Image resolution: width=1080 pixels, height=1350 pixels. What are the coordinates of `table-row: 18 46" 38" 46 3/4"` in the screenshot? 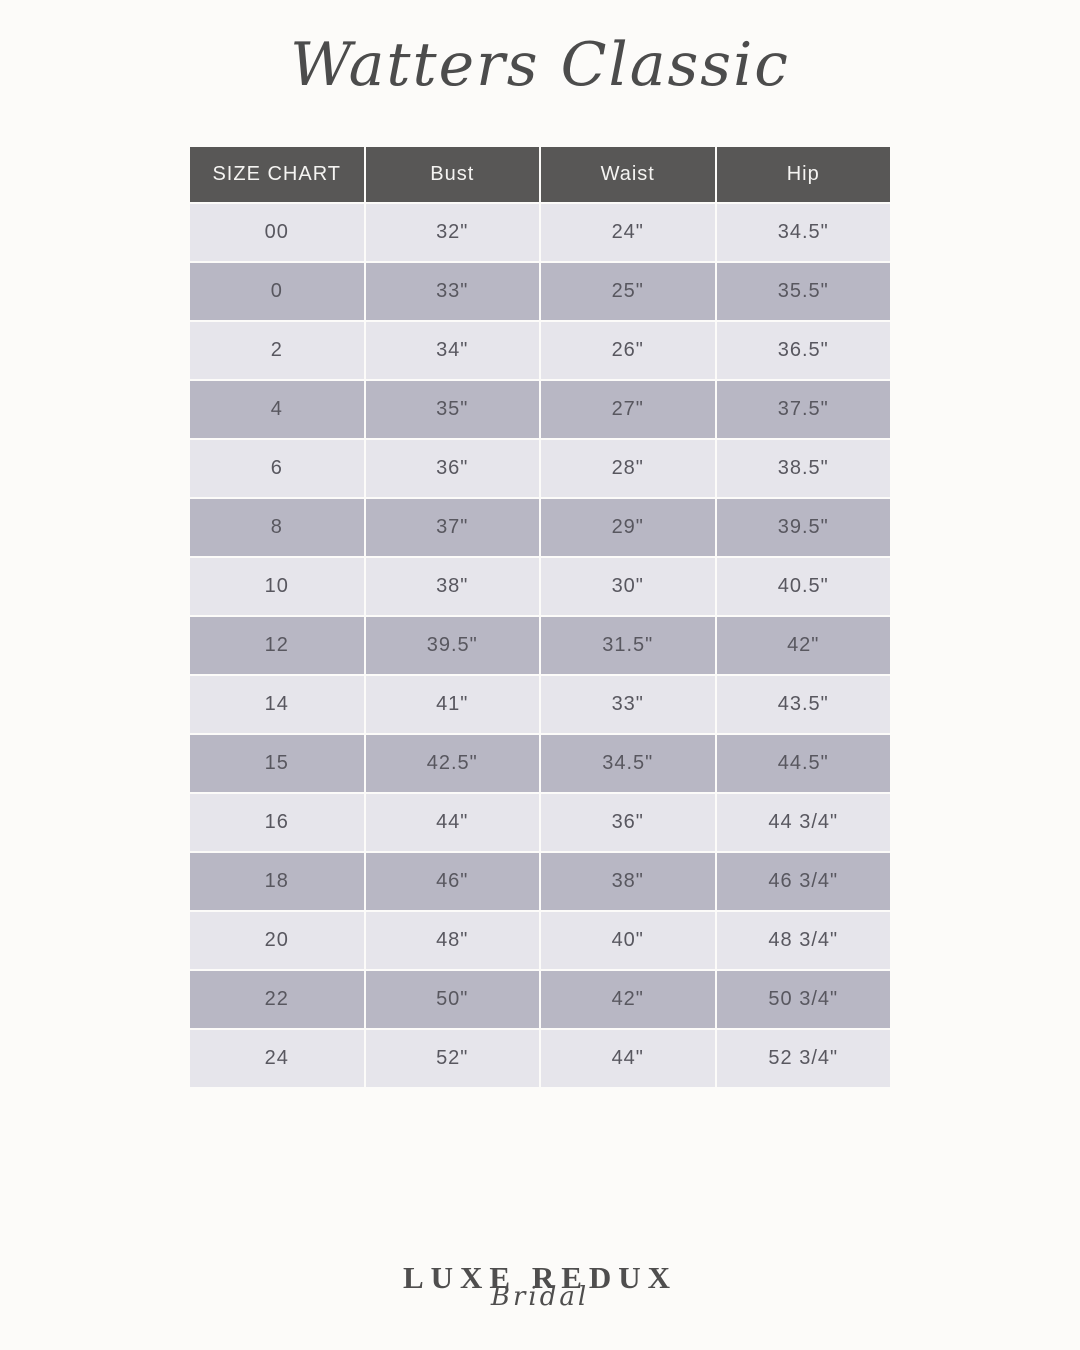 It's located at (540, 881).